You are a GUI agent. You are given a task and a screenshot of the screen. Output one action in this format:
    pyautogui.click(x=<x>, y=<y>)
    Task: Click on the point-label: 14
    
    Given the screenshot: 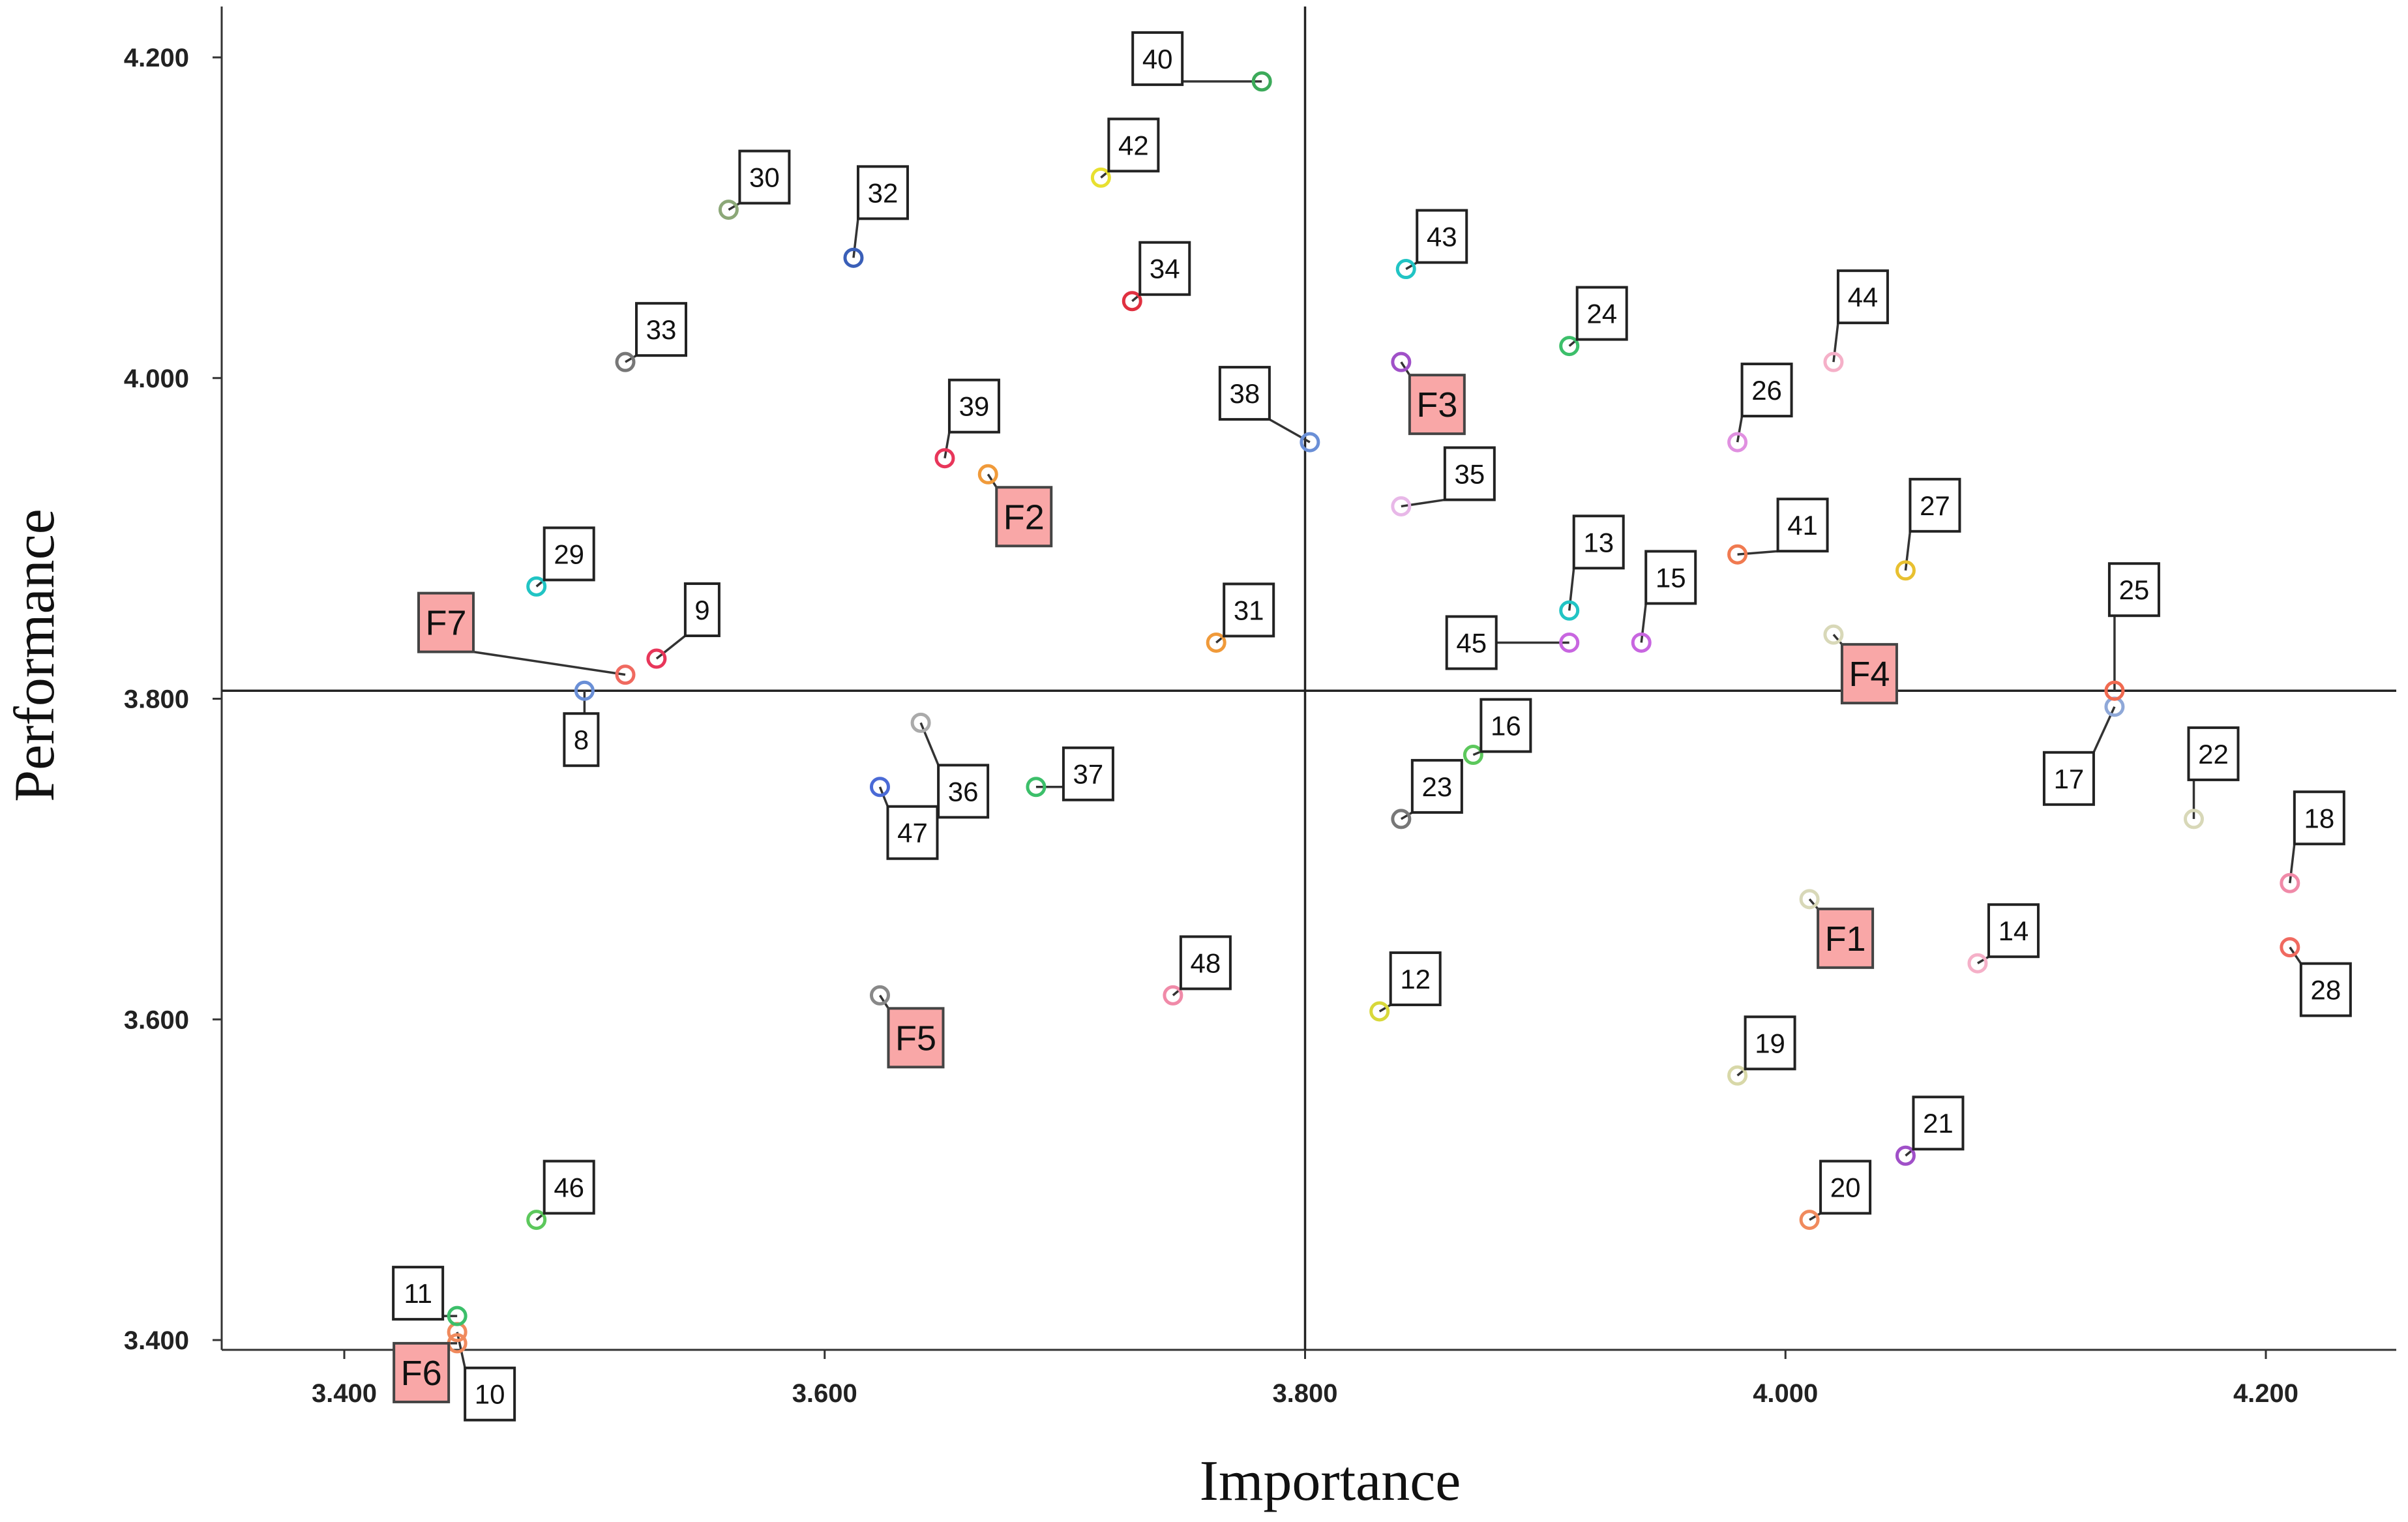 What is the action you would take?
    pyautogui.click(x=2014, y=931)
    